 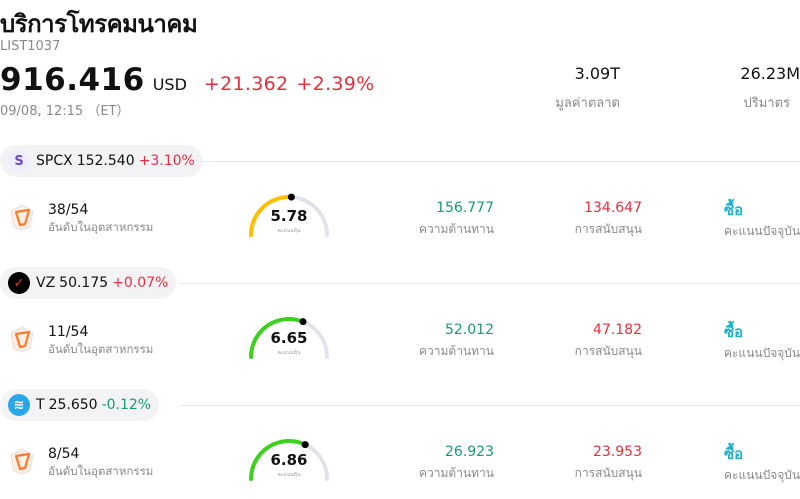 I want to click on market-cap-label: มูลค่าตลาด, so click(x=587, y=103).